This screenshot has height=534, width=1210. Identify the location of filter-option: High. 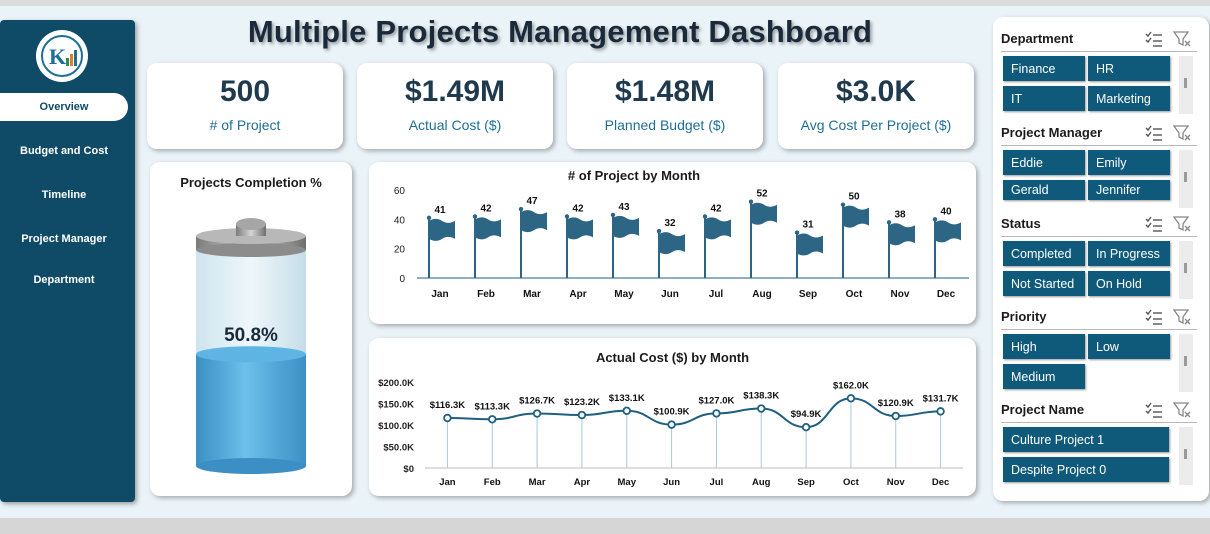
(1044, 346).